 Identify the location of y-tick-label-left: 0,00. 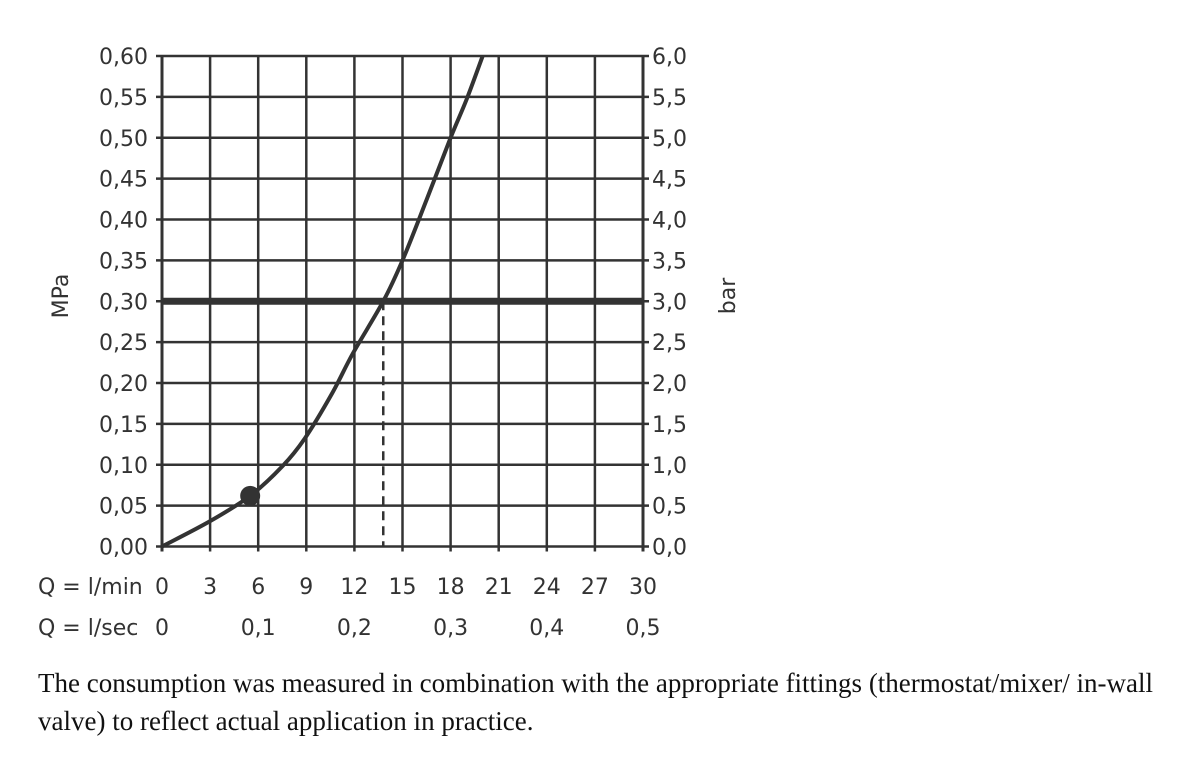
(123, 548).